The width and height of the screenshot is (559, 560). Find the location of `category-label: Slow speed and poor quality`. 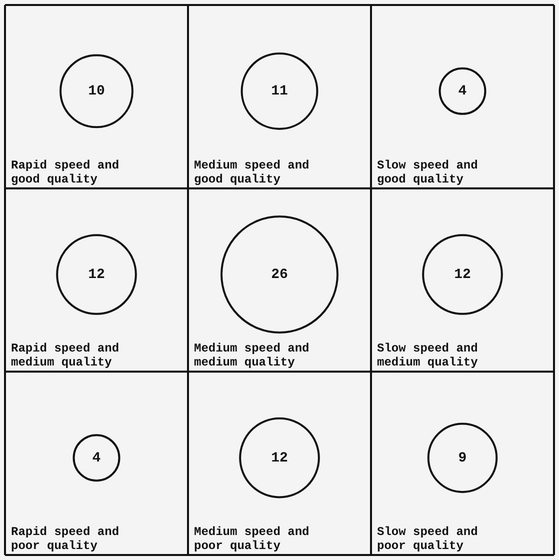

category-label: Slow speed and poor quality is located at coordinates (427, 539).